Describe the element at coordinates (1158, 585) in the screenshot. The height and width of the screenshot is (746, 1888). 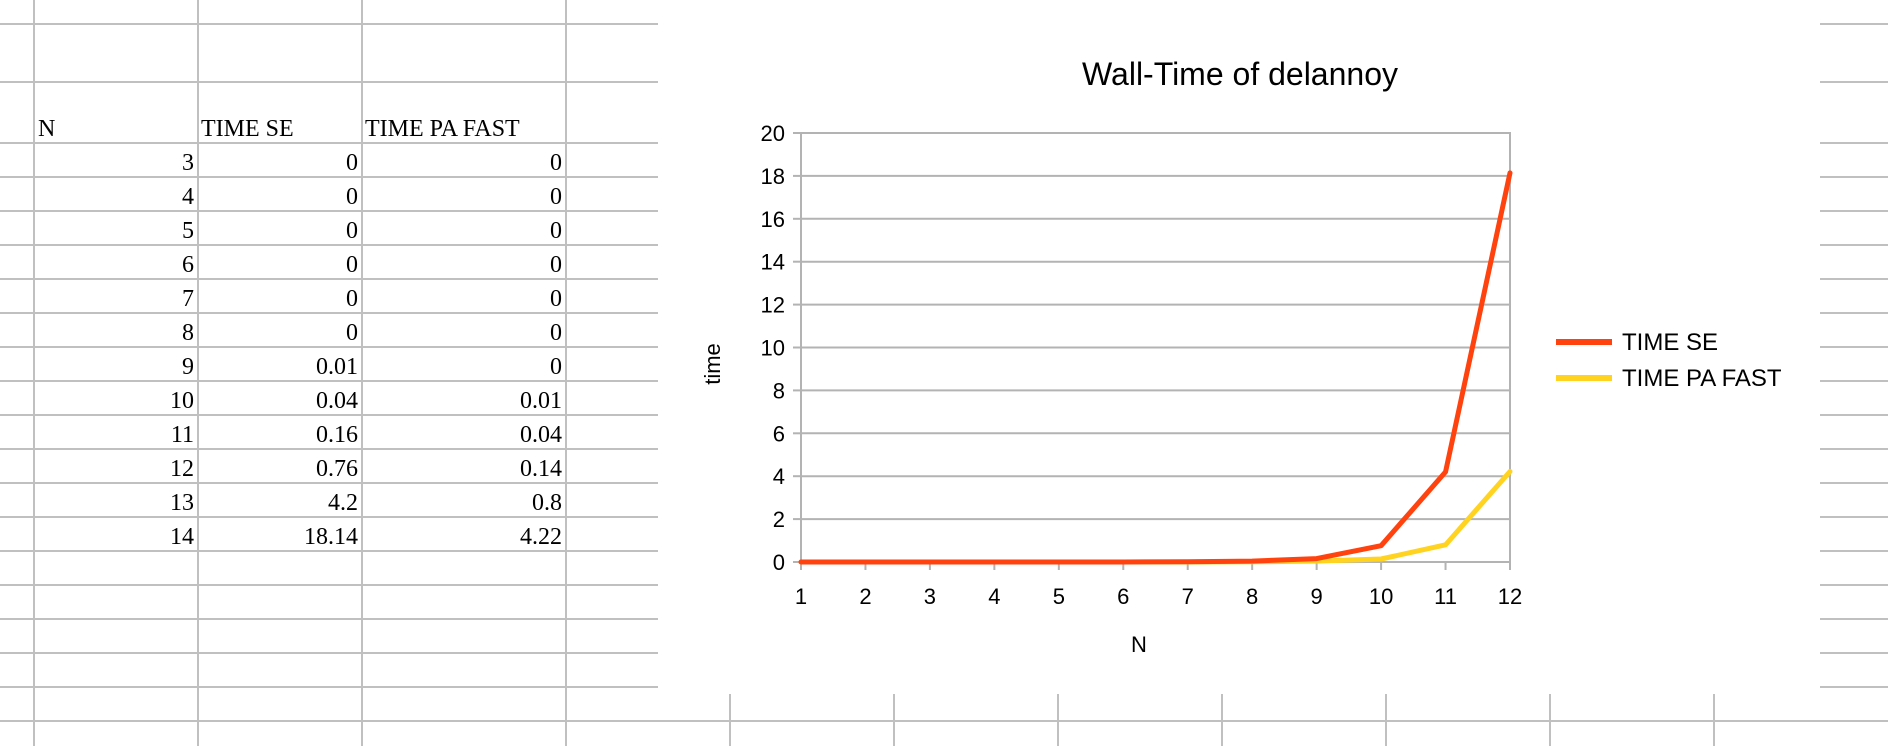
I see `x-axis-ticks: 1 2 3 4 5 6 7 8 9 10 11 12` at that location.